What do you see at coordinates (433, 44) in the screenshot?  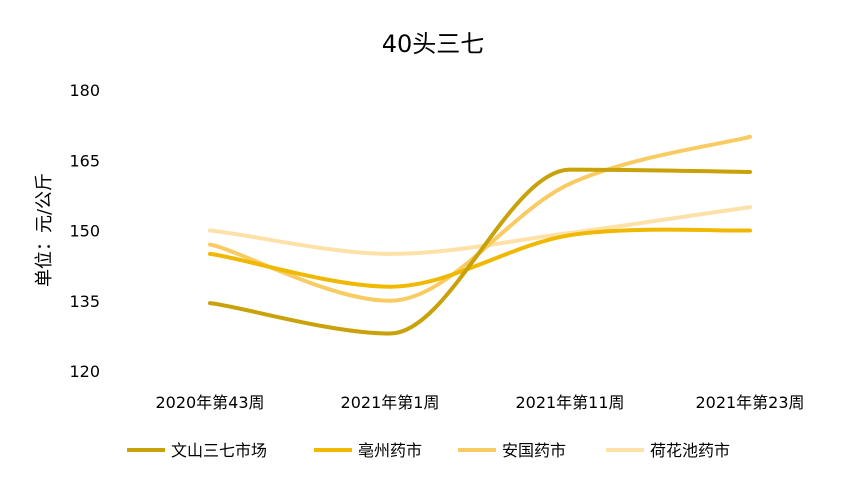 I see `chart-title: 40头三七` at bounding box center [433, 44].